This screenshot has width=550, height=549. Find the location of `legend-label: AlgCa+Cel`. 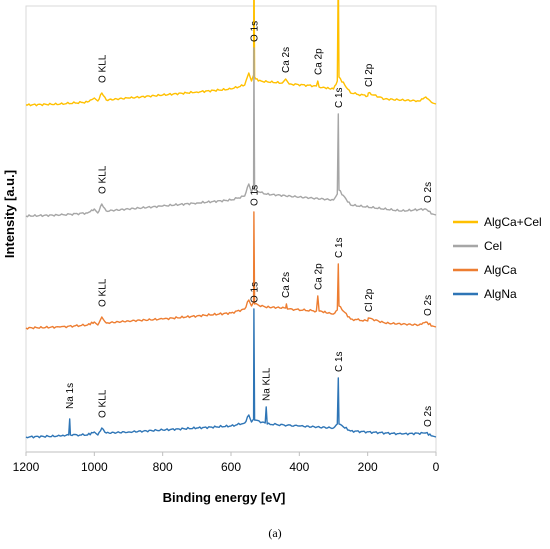

legend-label: AlgCa+Cel is located at coordinates (513, 222).